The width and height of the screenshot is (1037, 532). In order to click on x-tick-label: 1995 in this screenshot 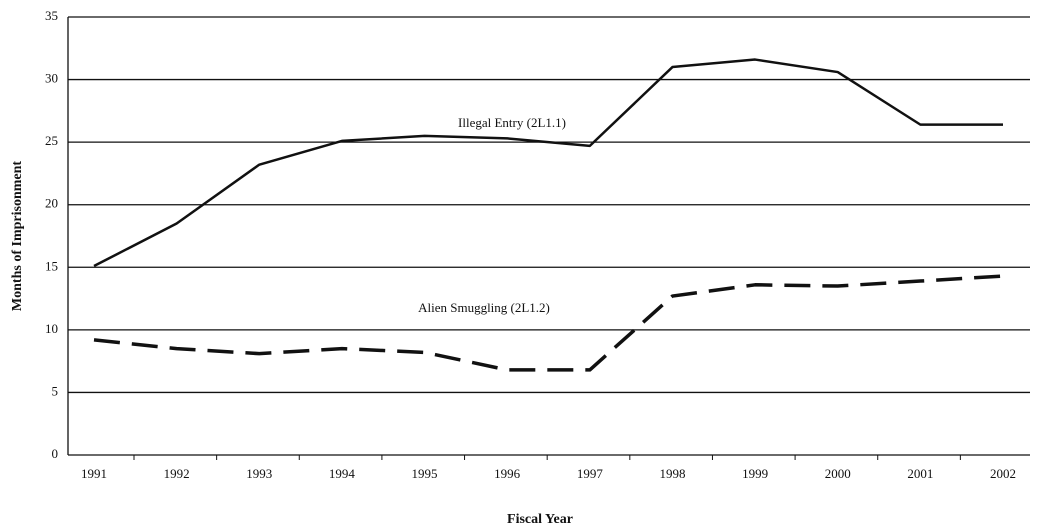, I will do `click(425, 473)`.